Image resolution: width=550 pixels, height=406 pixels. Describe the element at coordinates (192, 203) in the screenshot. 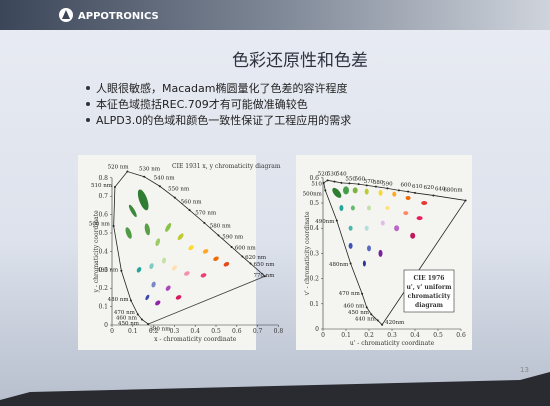

I see `wavelength-label: 560 nm` at that location.